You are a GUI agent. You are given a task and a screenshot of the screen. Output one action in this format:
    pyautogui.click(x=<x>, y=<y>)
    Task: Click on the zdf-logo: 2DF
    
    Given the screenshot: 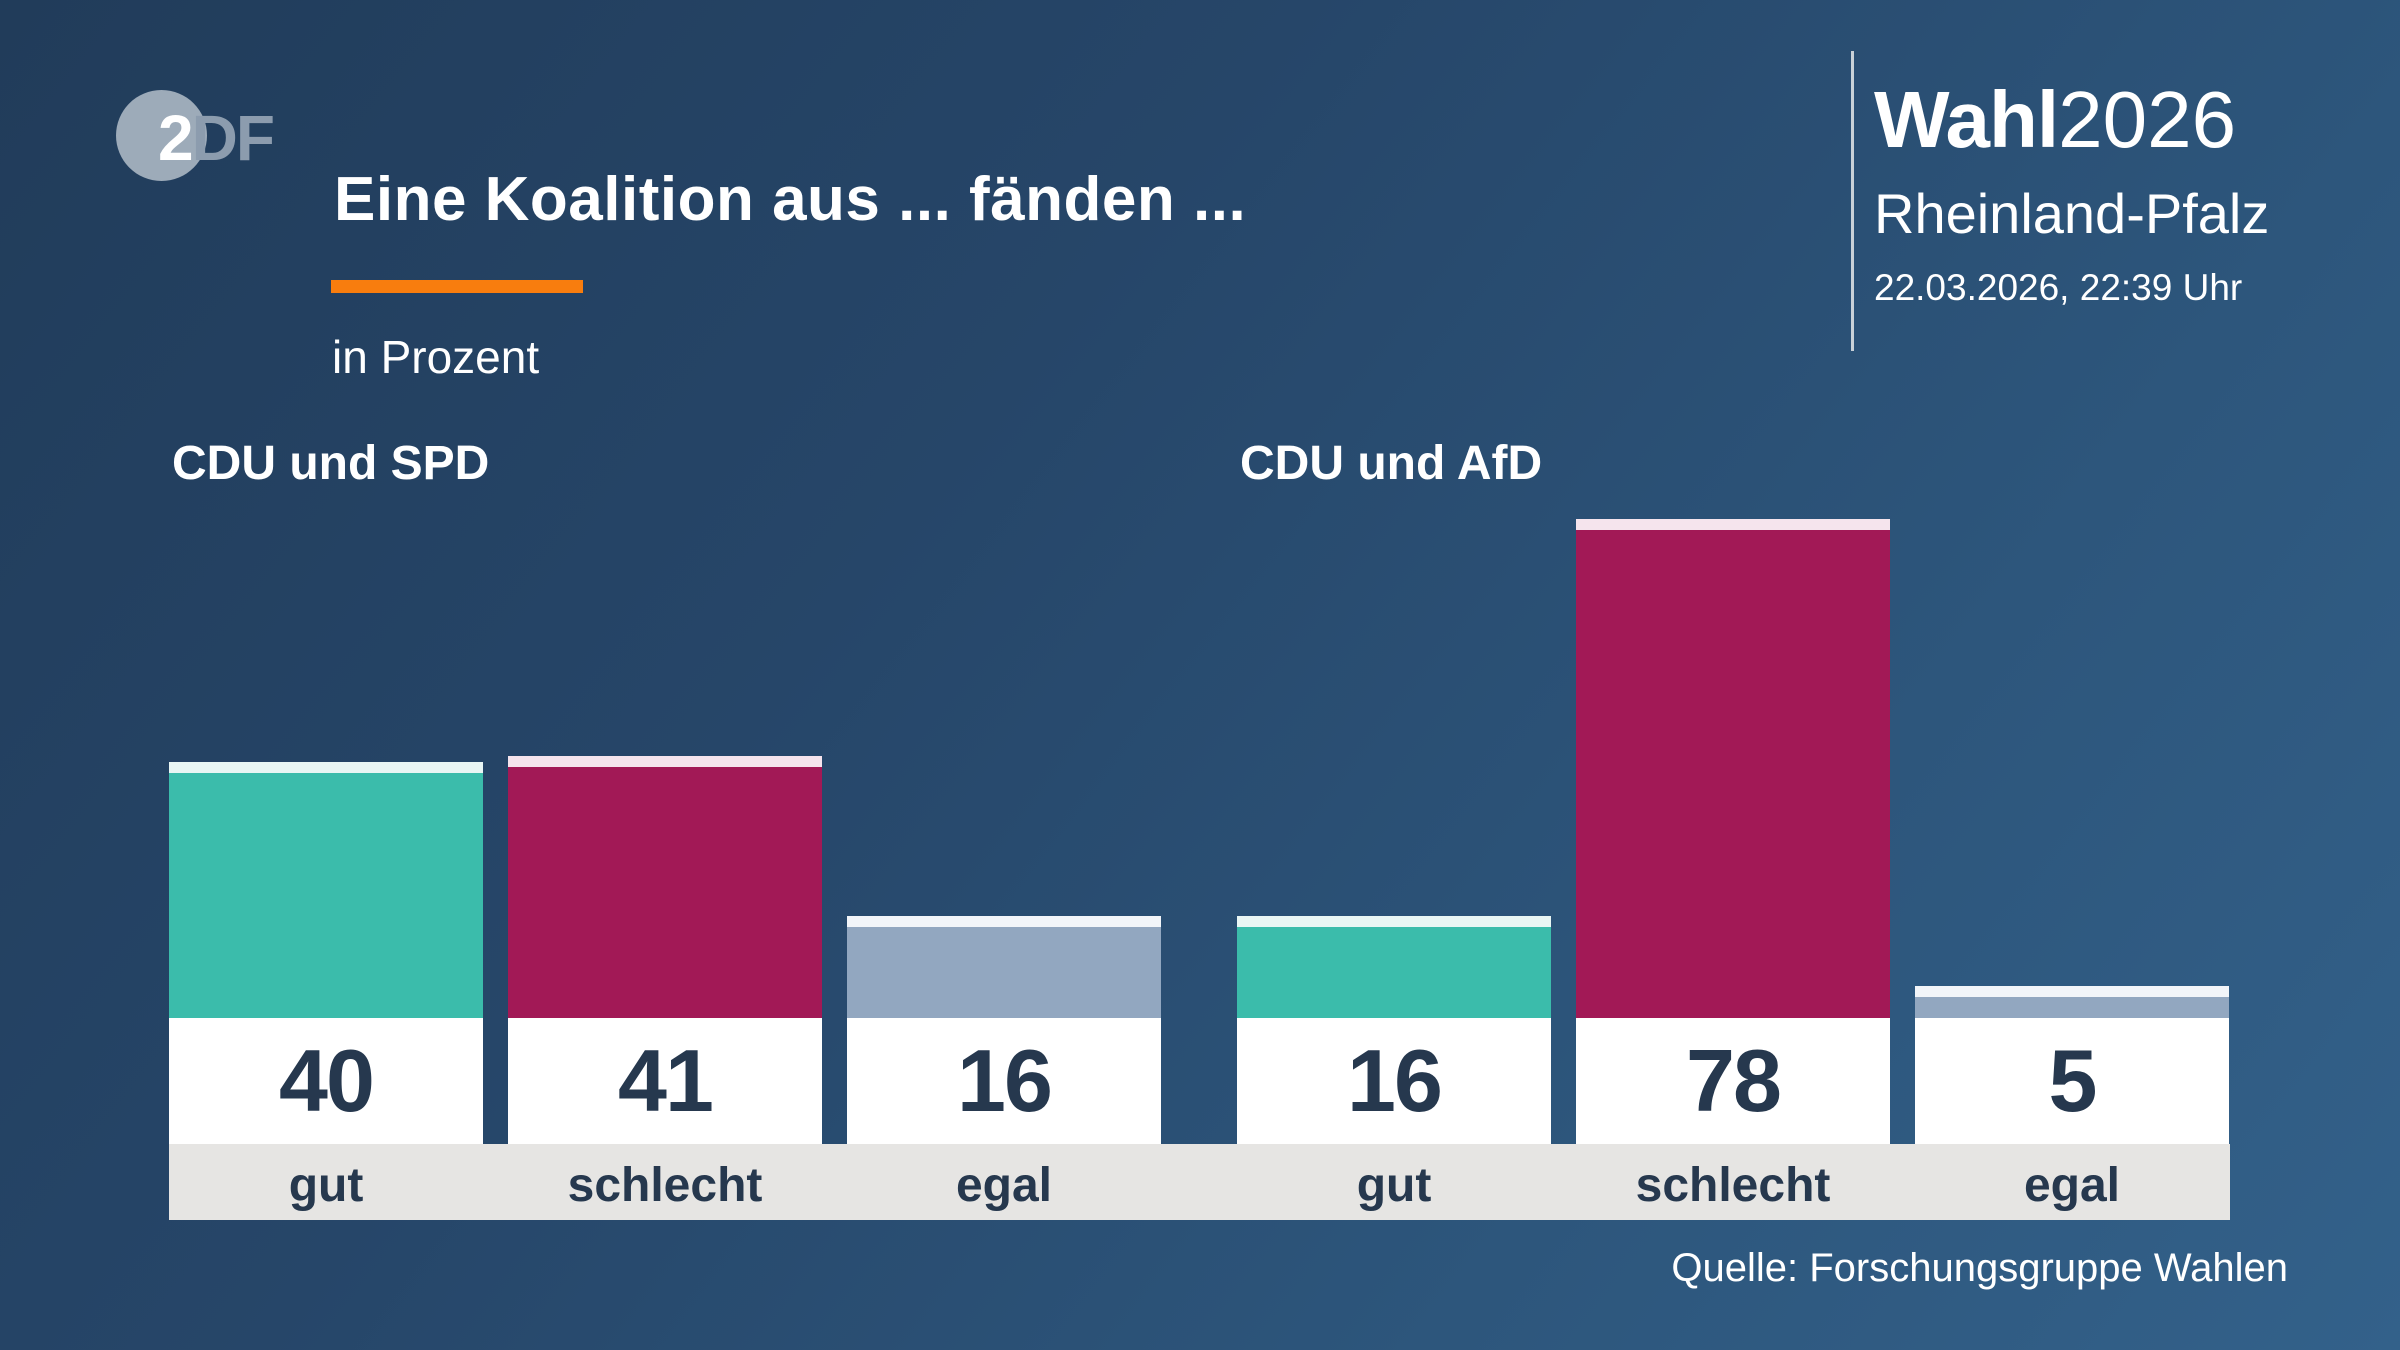 What is the action you would take?
    pyautogui.click(x=206, y=137)
    